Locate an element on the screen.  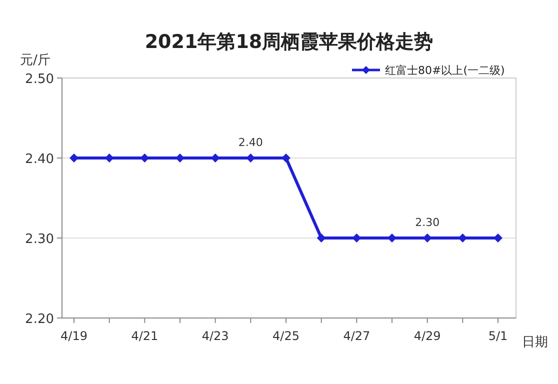
y-tick-label: 2.30 is located at coordinates (39, 239).